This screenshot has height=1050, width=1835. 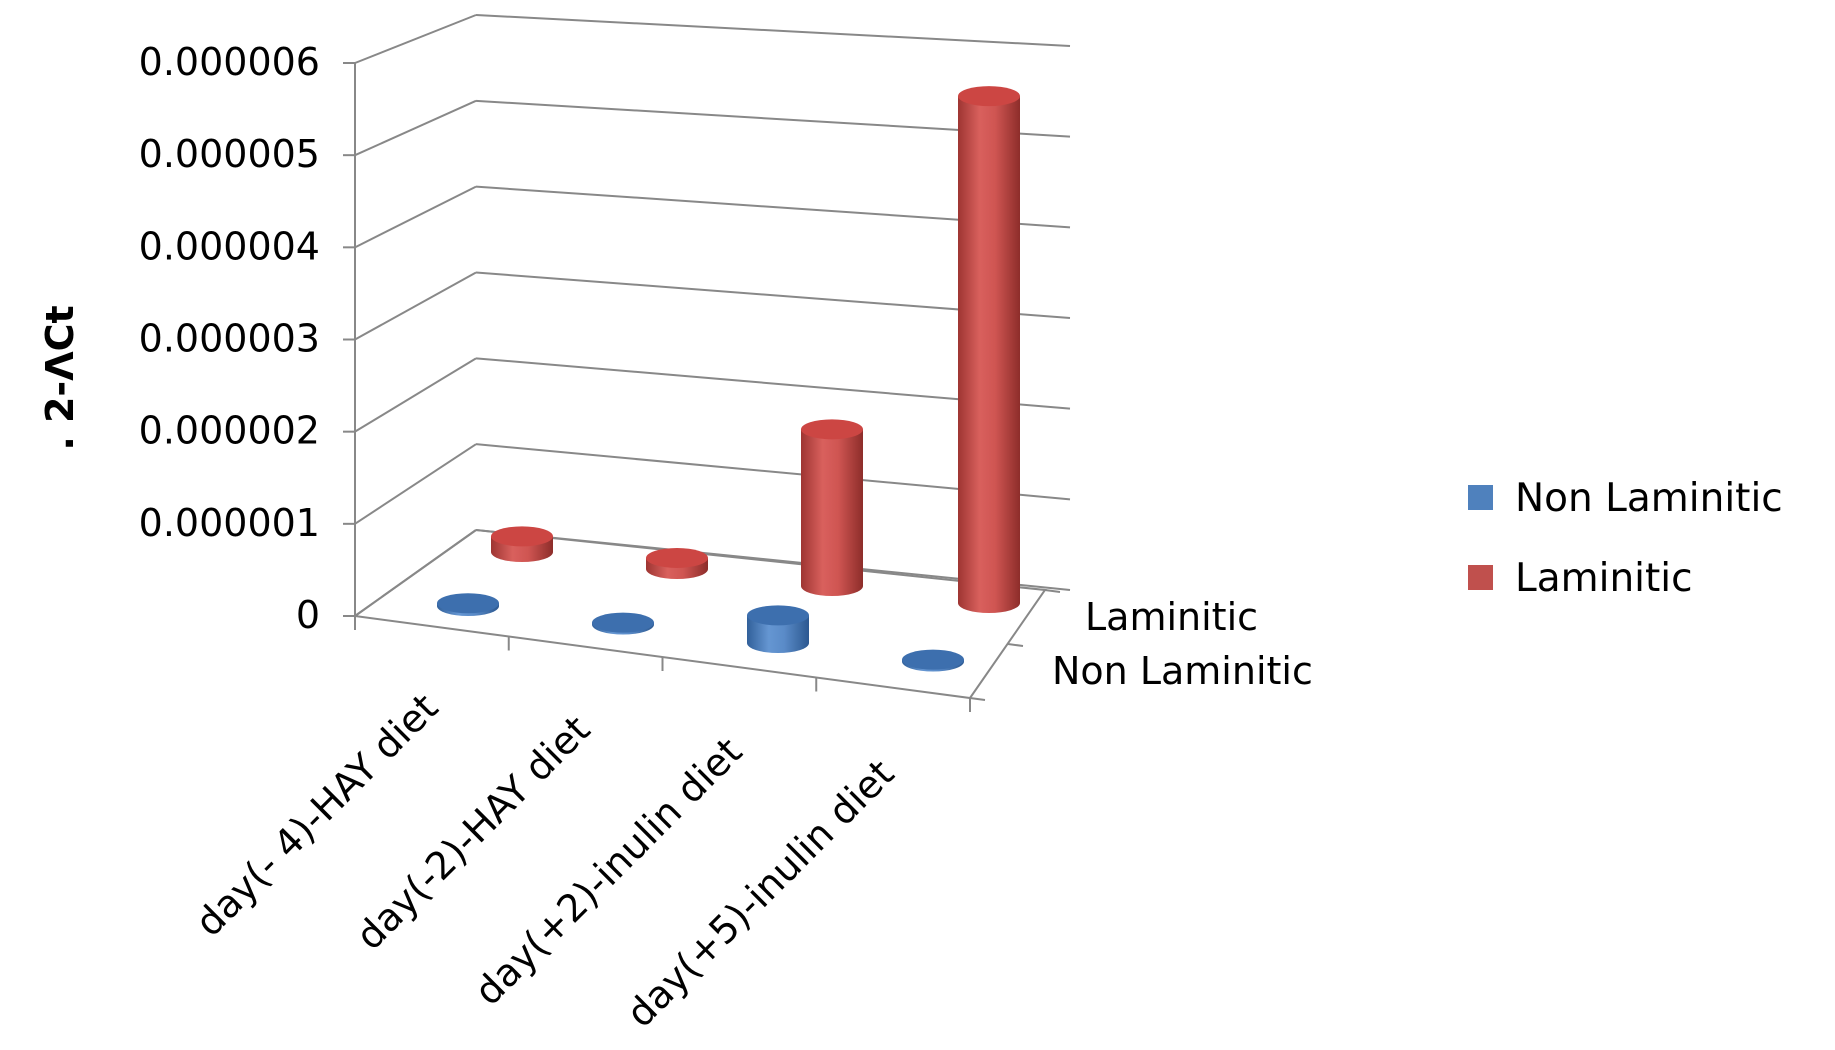 I want to click on legend: Non Laminitic Laminitic, so click(x=1625, y=538).